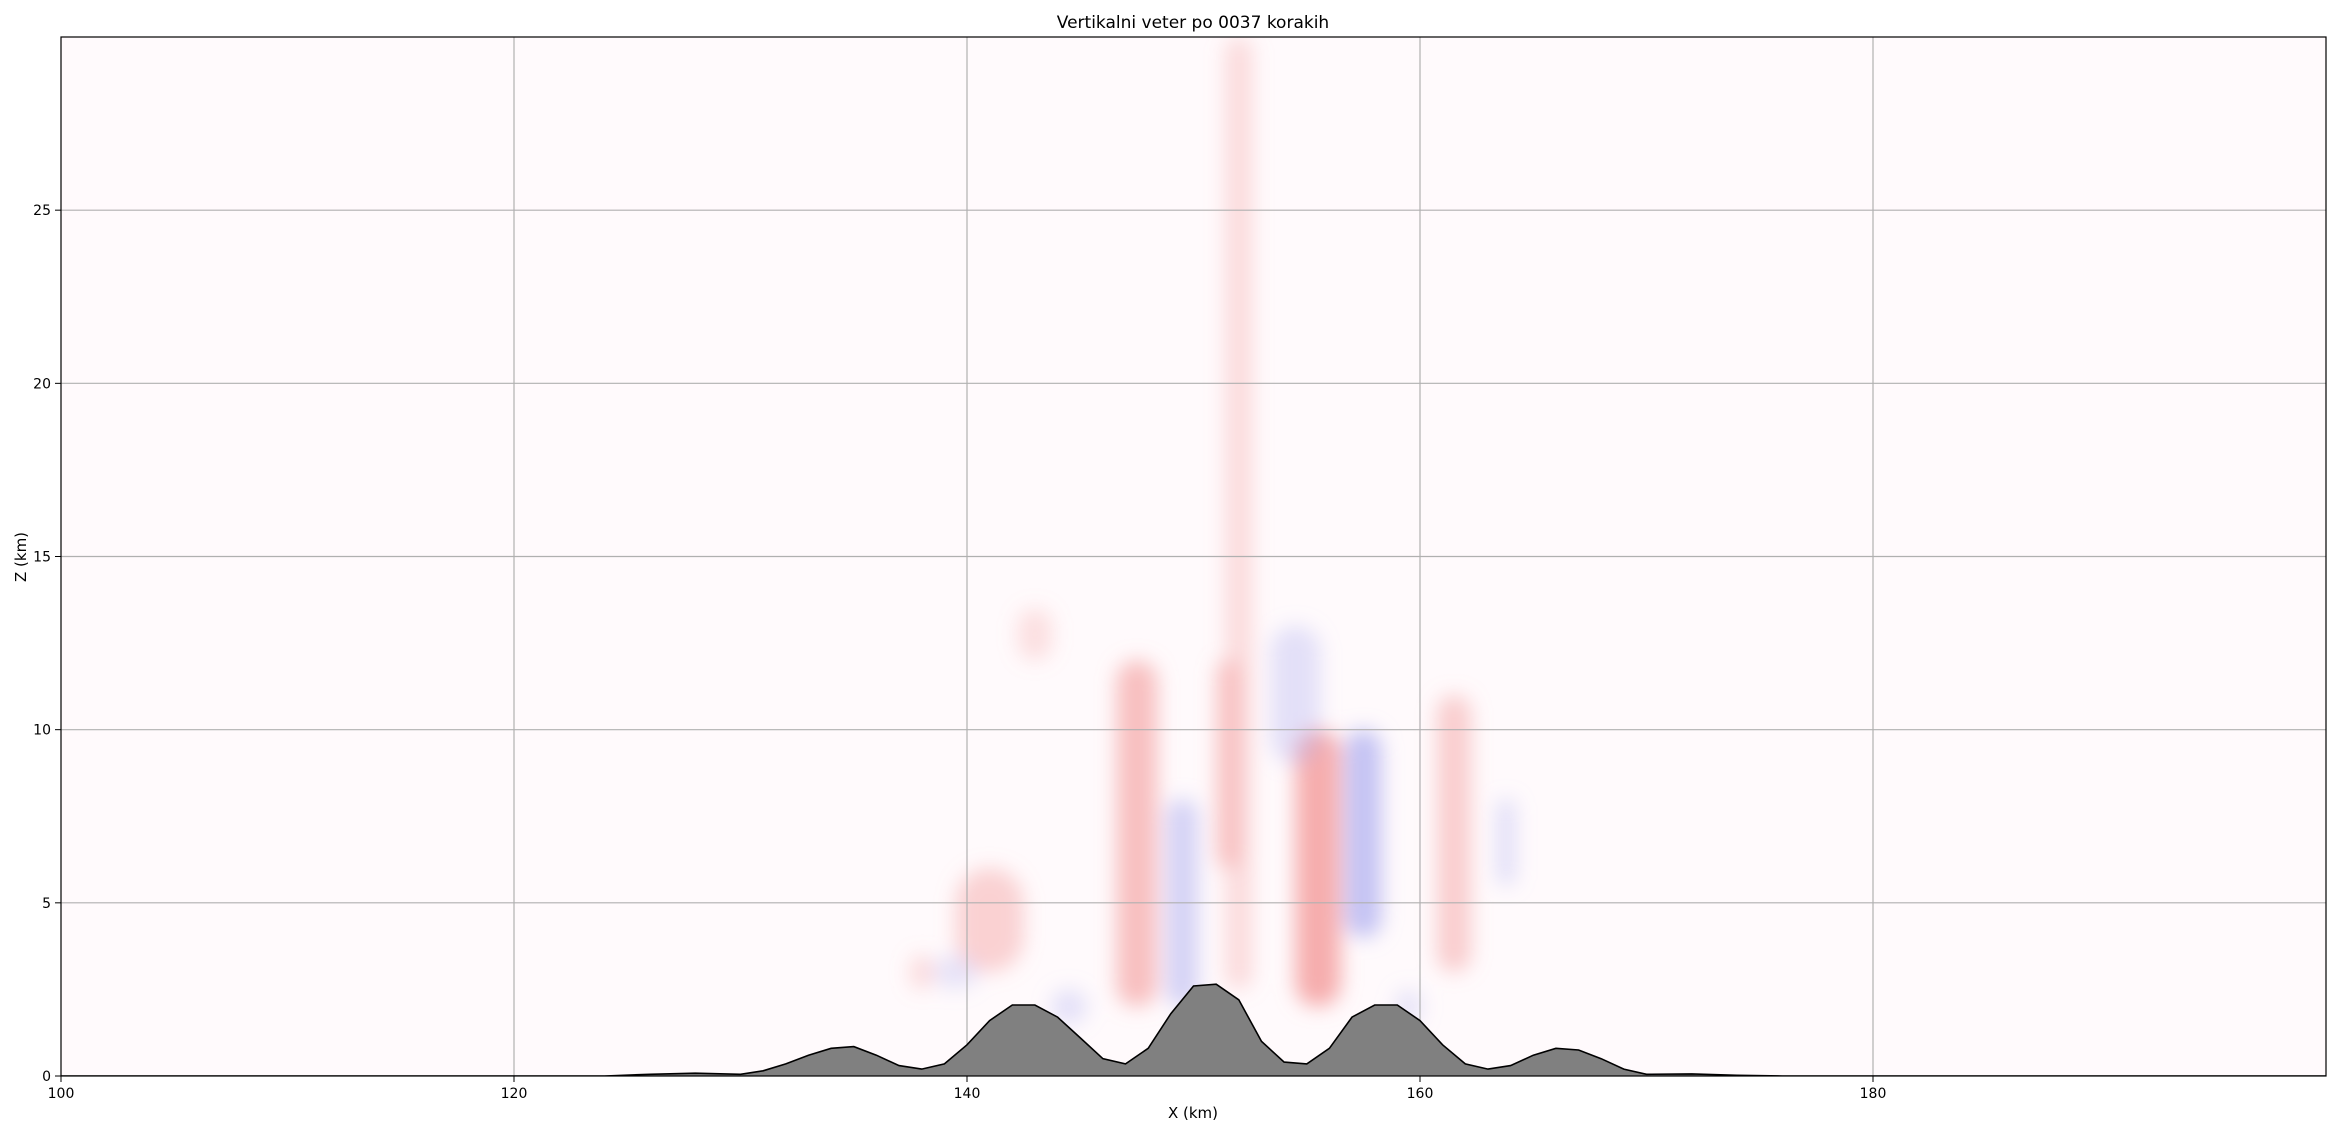  I want to click on terrain-fill, so click(1193, 1030).